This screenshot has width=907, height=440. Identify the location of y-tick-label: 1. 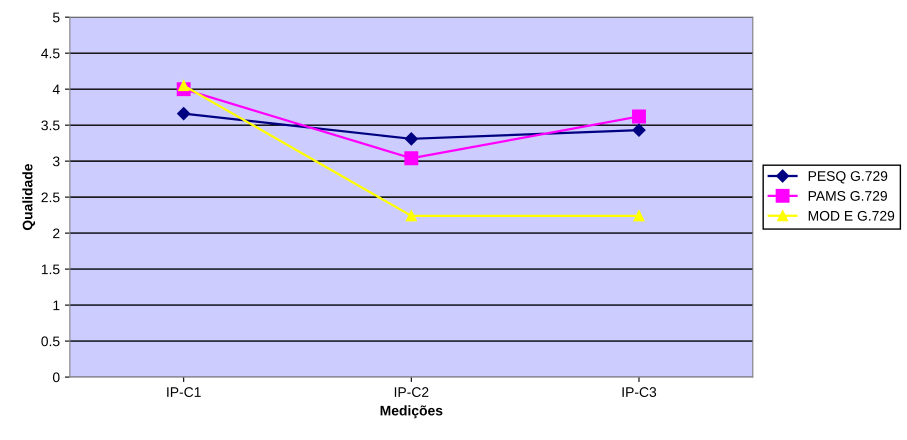
(56, 305).